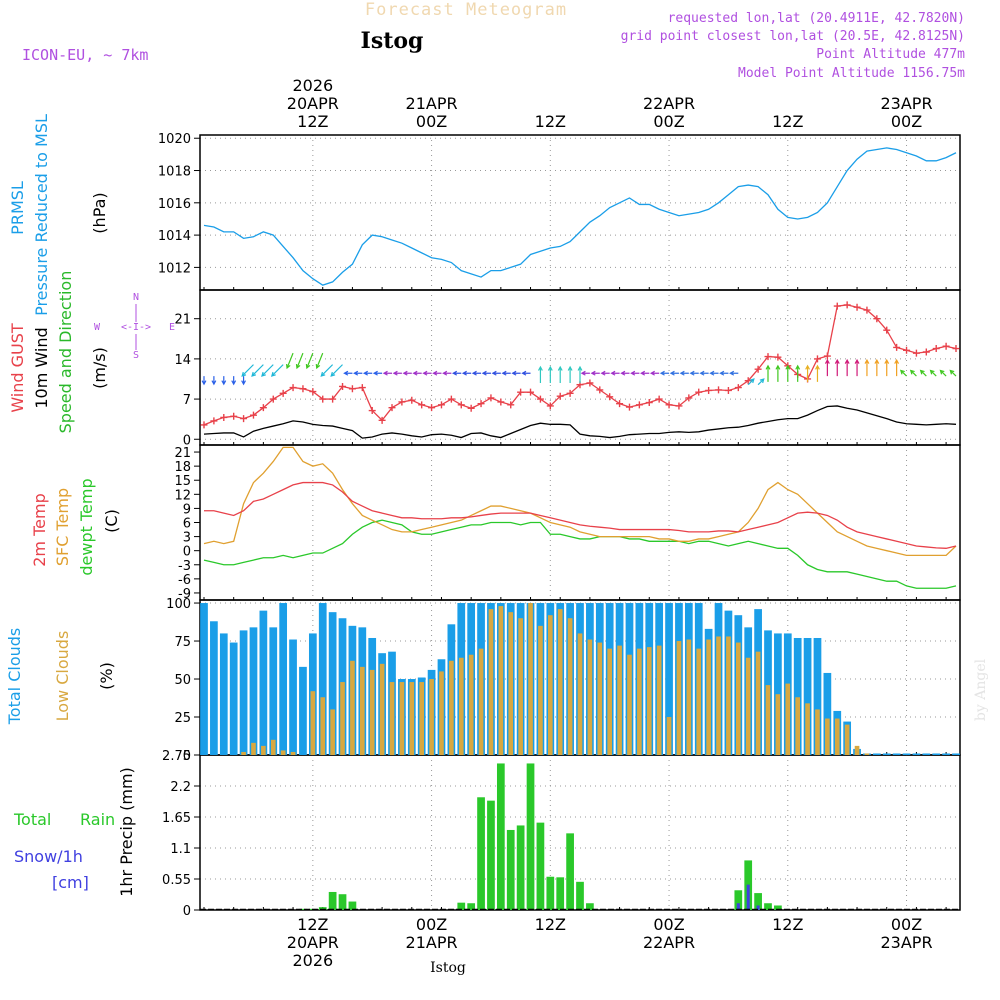  I want to click on y-tick-label: 18, so click(182, 467).